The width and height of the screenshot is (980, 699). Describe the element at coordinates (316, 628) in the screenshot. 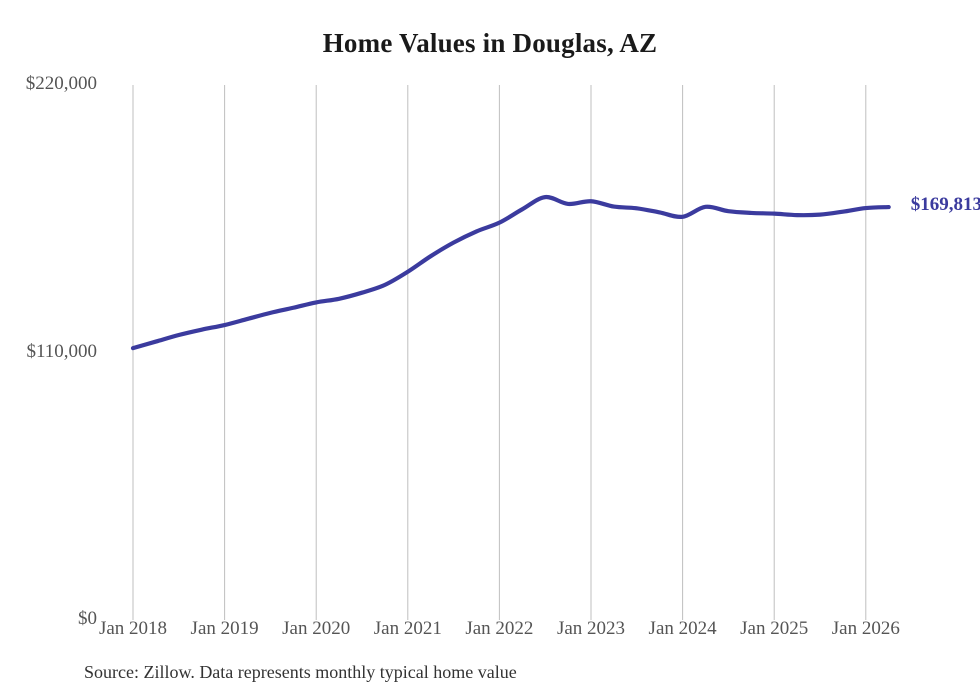

I see `x-axis-tick-label: Jan 2020` at that location.